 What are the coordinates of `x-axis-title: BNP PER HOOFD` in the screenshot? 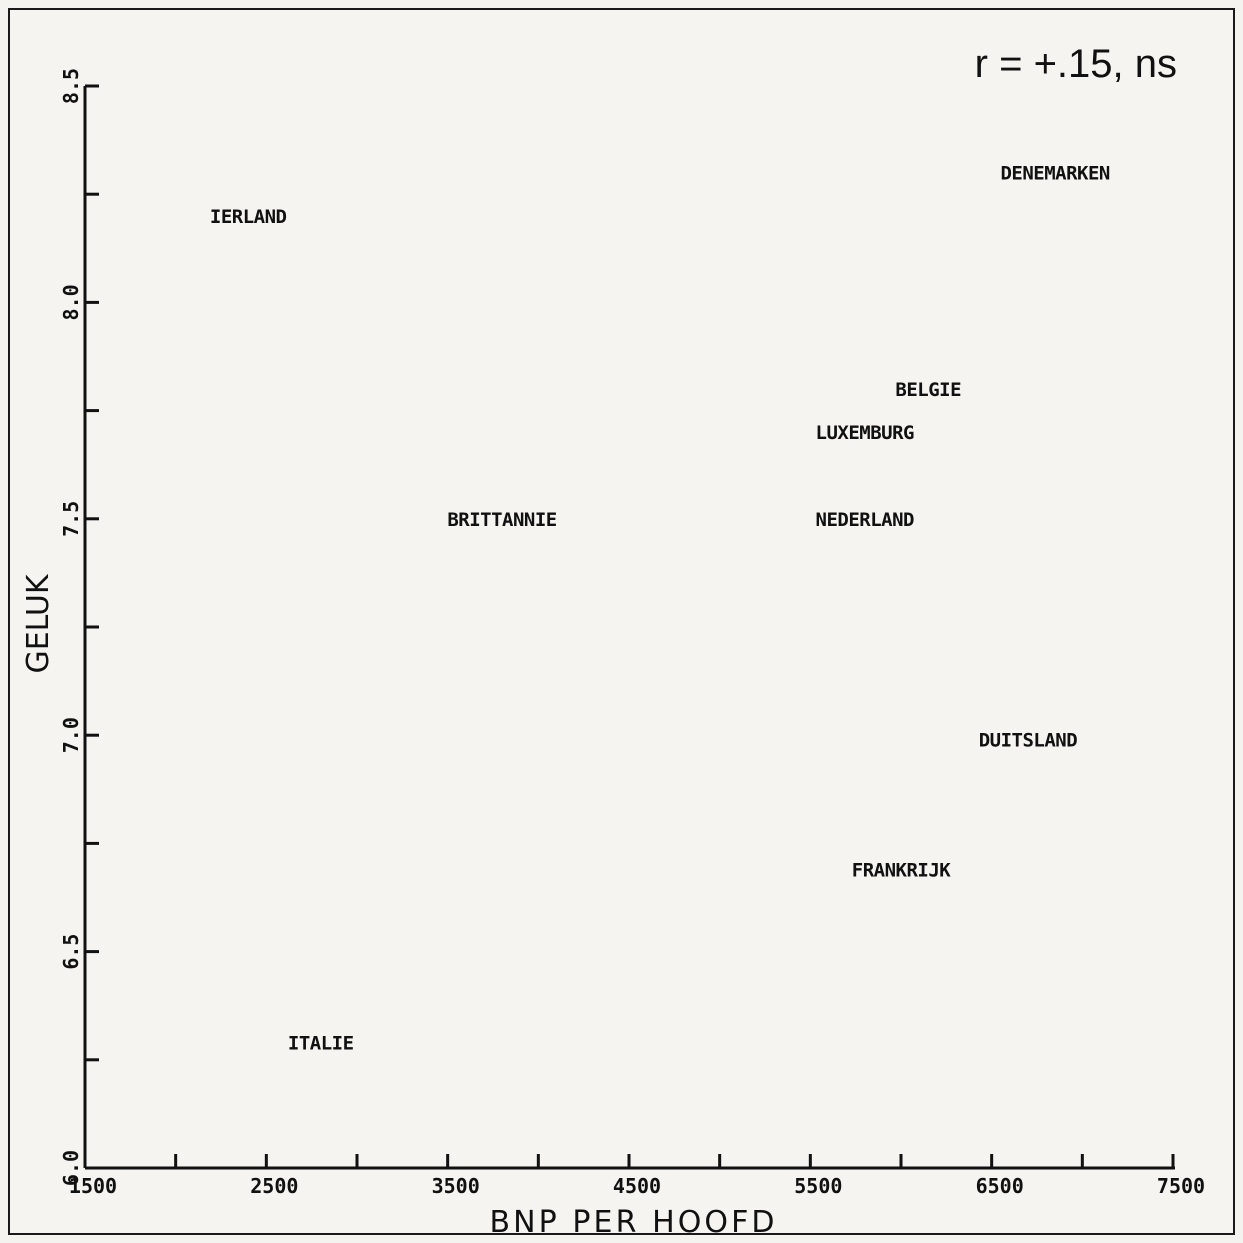 It's located at (632, 1222).